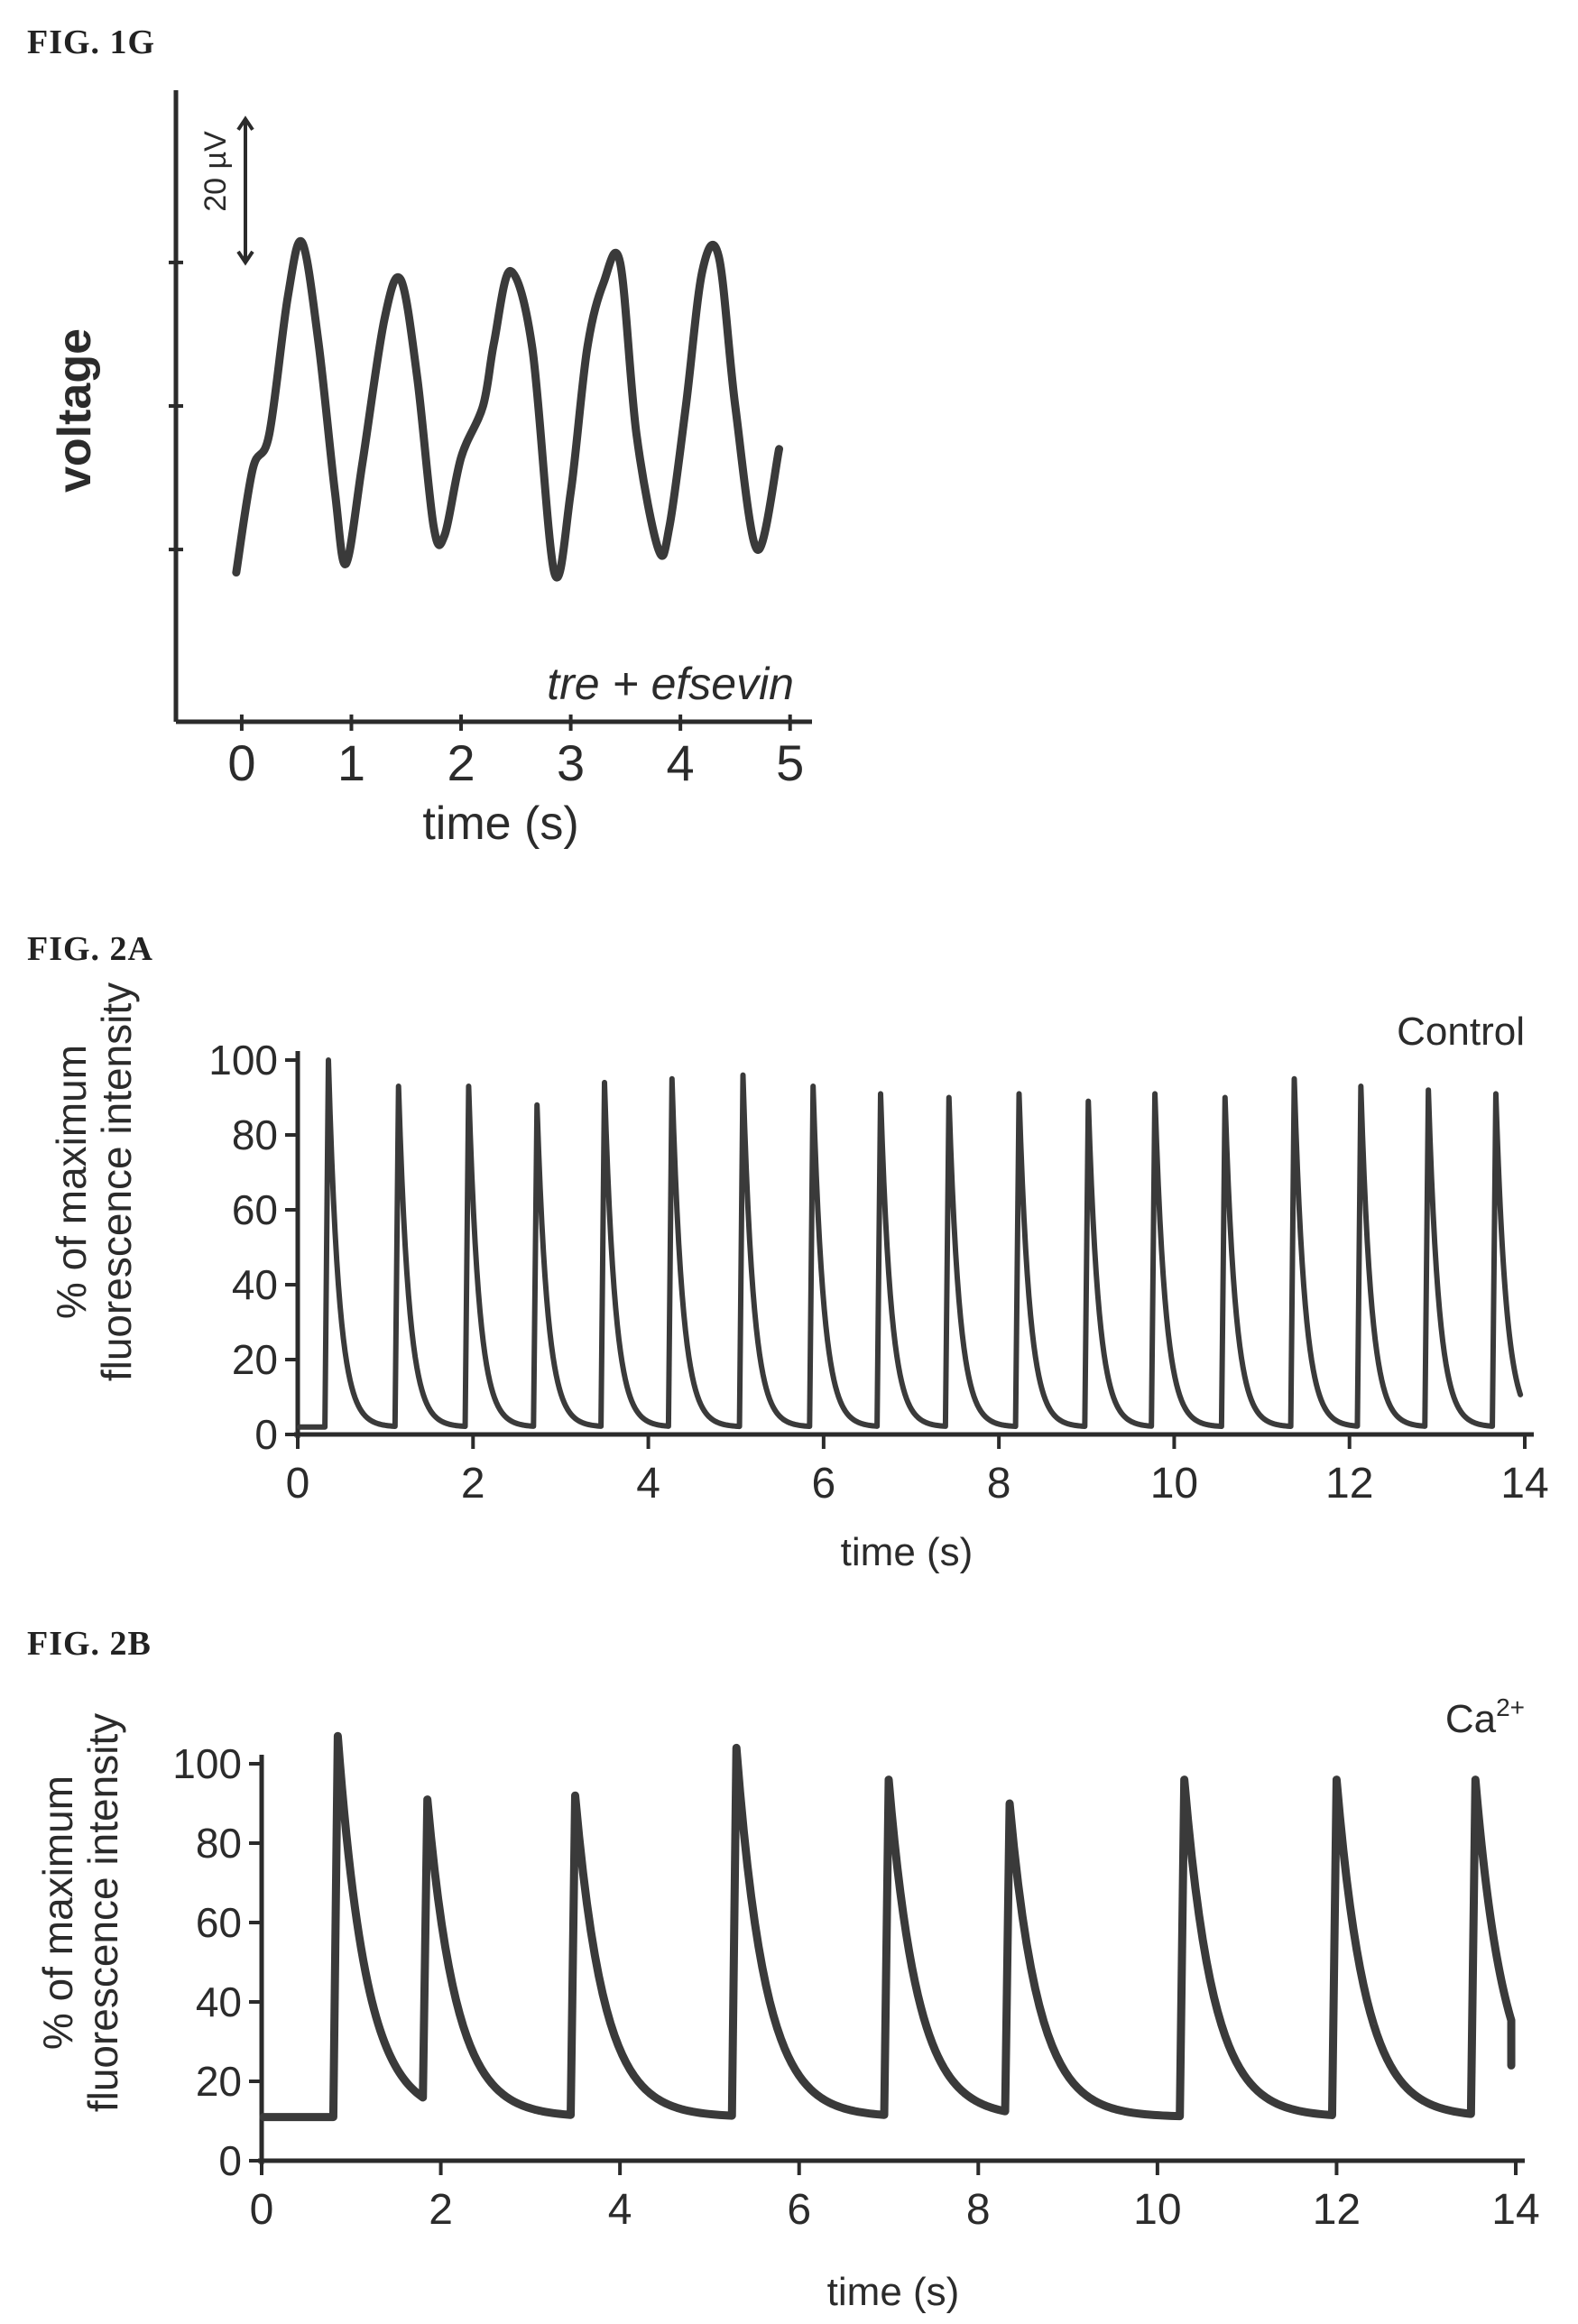  Describe the element at coordinates (461, 762) in the screenshot. I see `fig-1g-x-tick-label: 2` at that location.